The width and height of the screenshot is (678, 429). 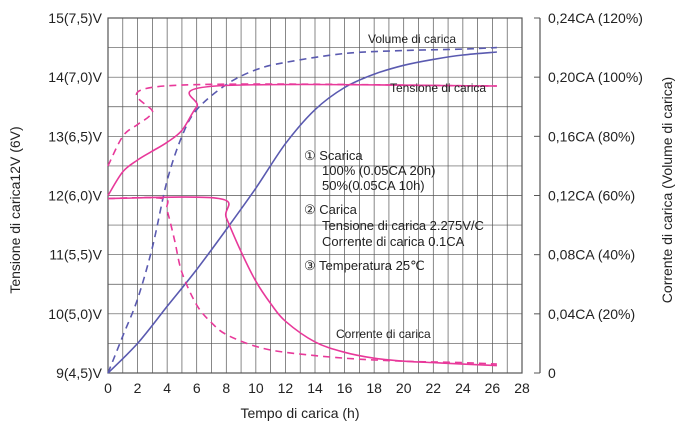 I want to click on left-tick-label: 9(4,5)V, so click(x=79, y=373).